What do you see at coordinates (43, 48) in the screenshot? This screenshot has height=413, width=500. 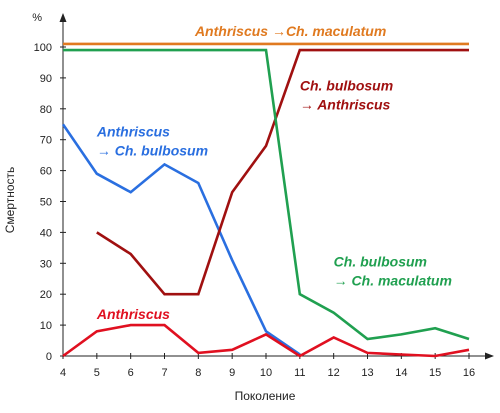 I see `y-tick-label: 100` at bounding box center [43, 48].